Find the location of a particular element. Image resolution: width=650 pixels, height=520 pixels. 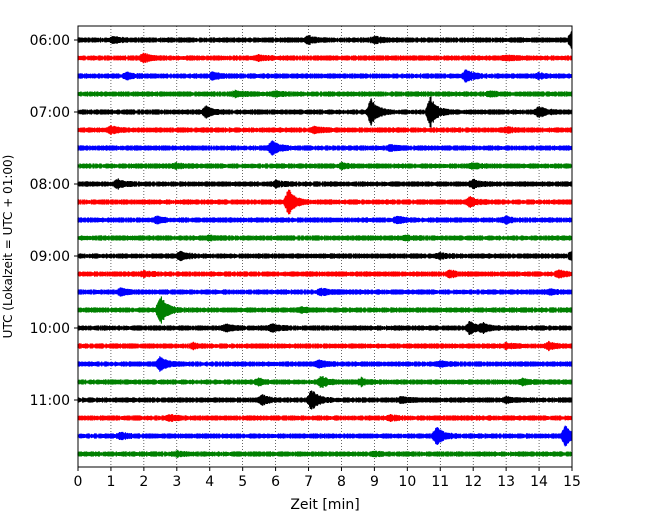

x-tick-label: 3 is located at coordinates (176, 482).